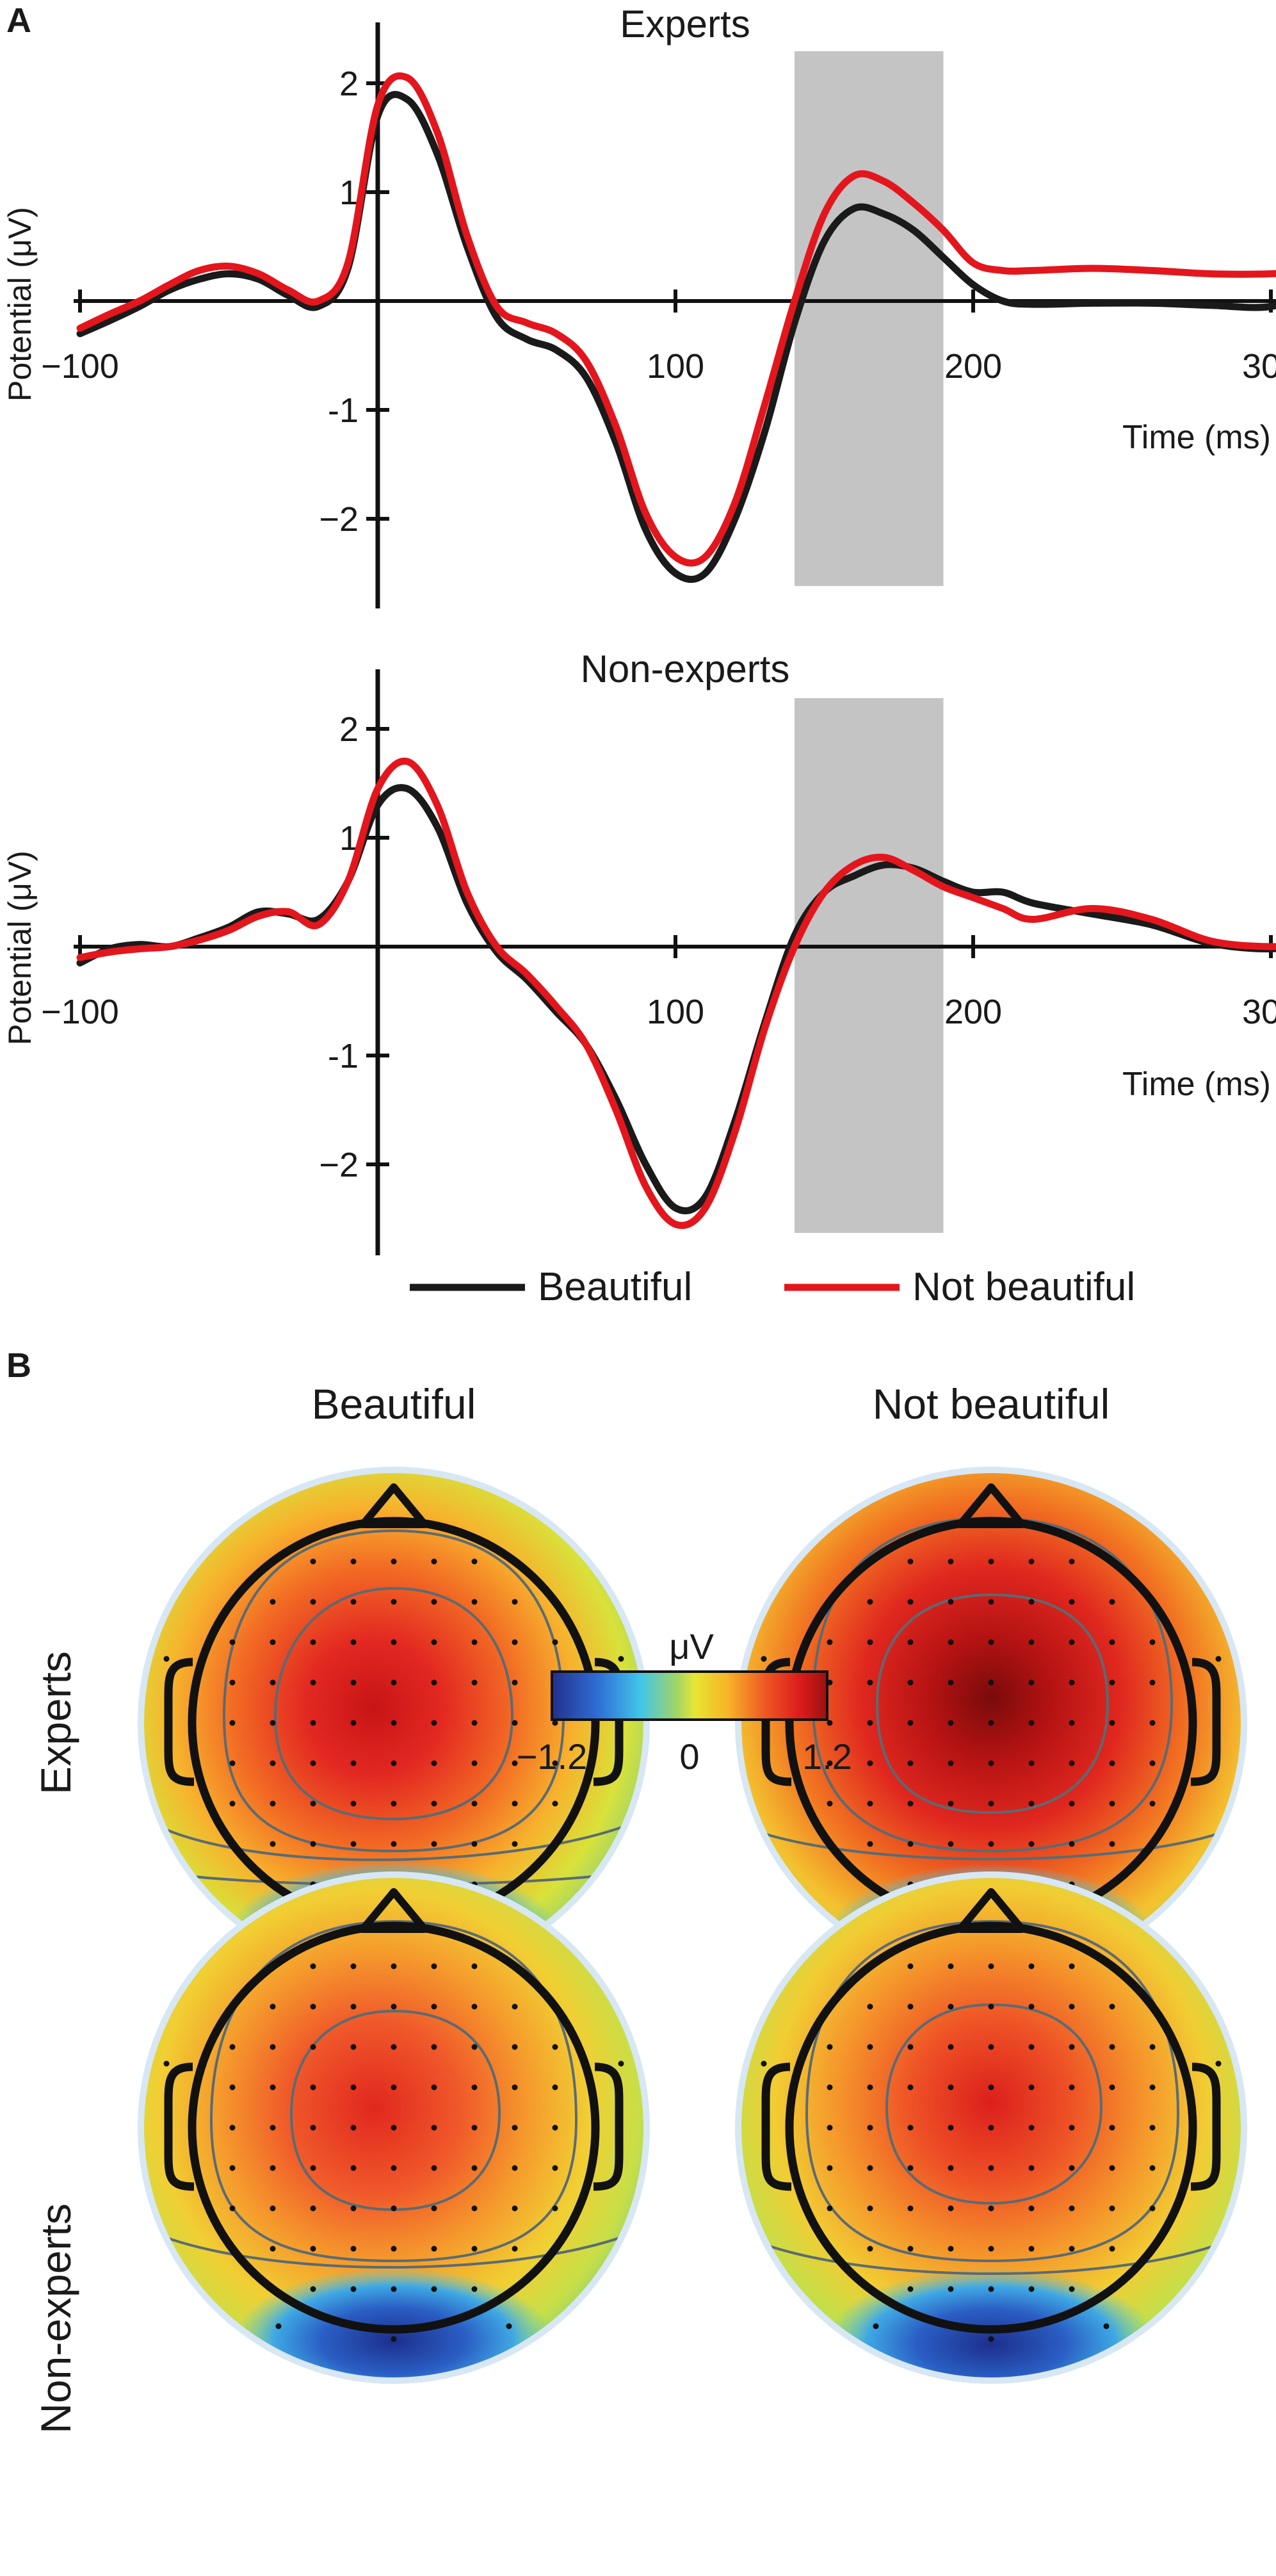  I want to click on x-axis-label: Time (ms), so click(1196, 437).